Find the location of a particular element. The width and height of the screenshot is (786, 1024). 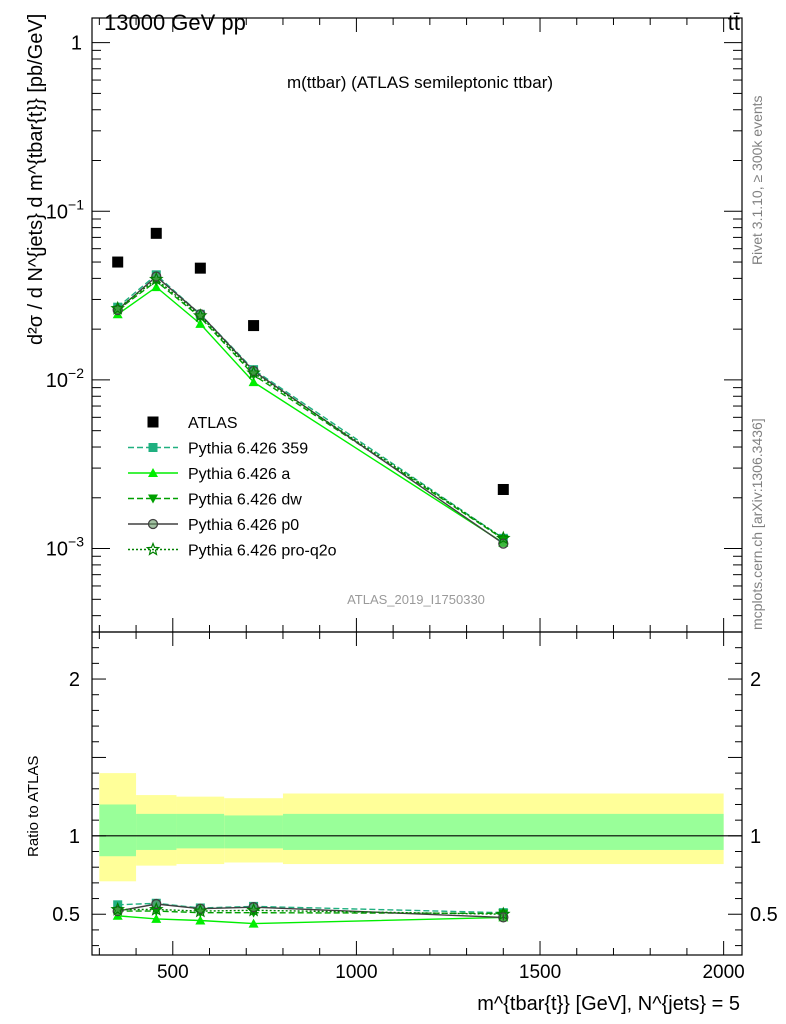

x-axis-label: m^{tbar{t}} [GeV], N^{jets} = 5 is located at coordinates (608, 1004).